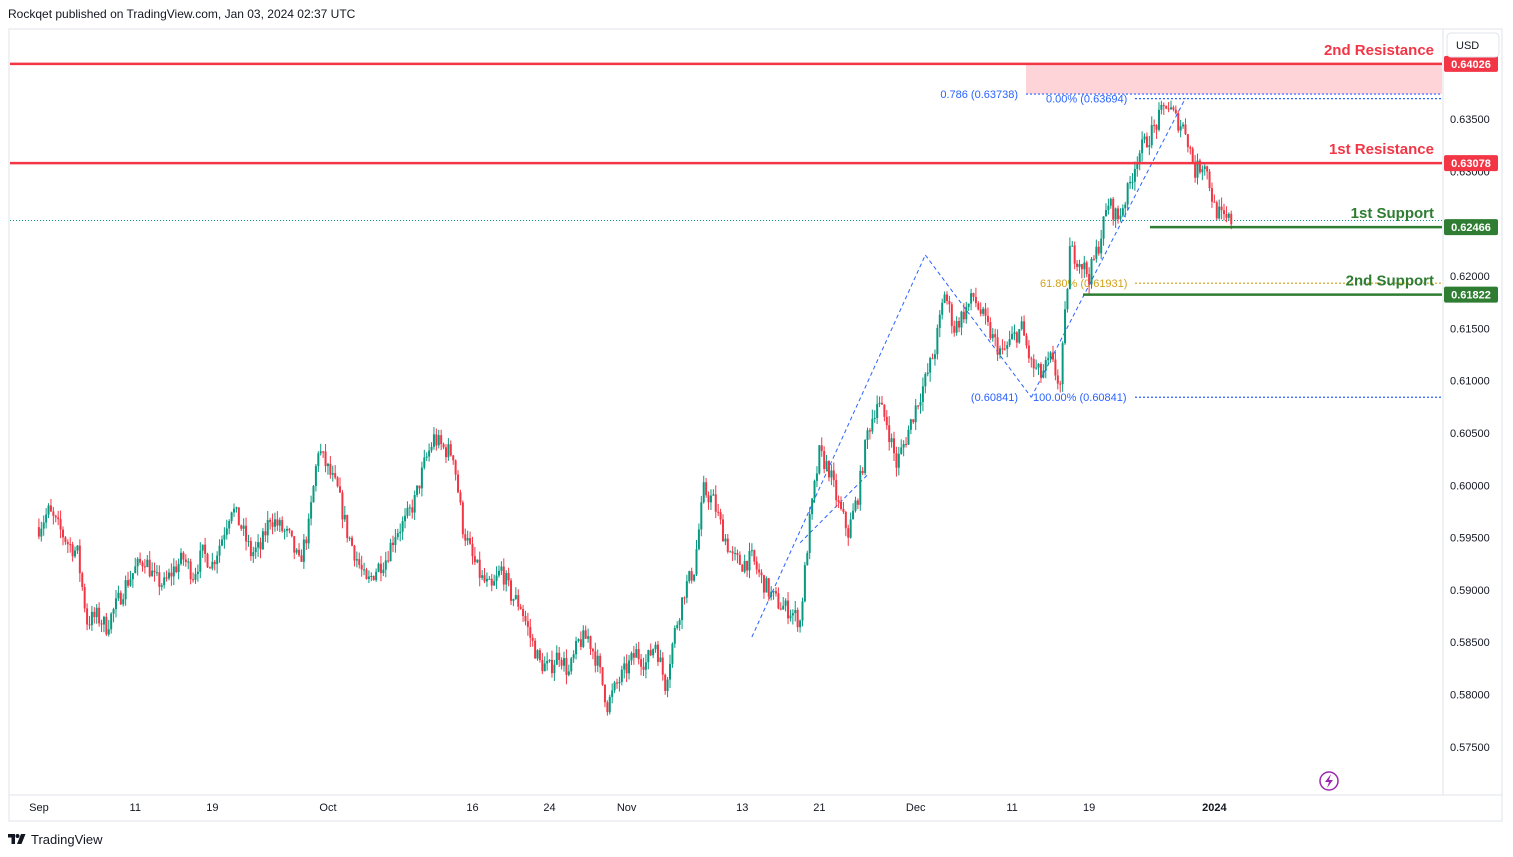 Image resolution: width=1513 pixels, height=857 pixels. Describe the element at coordinates (1470, 277) in the screenshot. I see `price-tick-label: 0.62000` at that location.